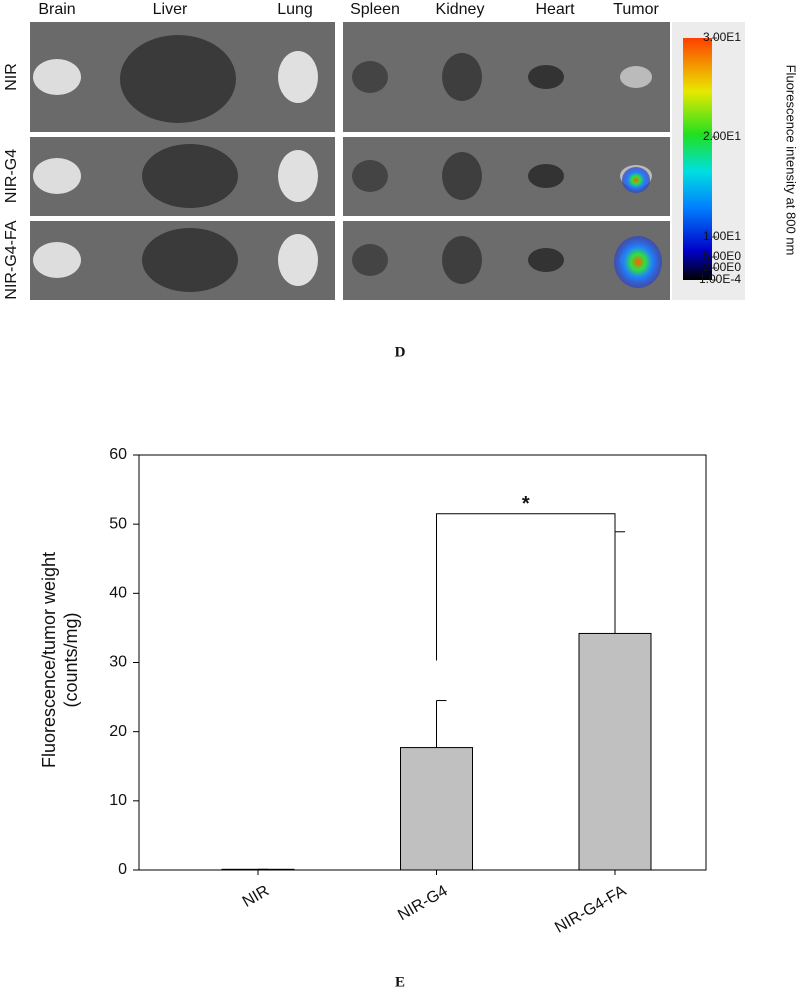  Describe the element at coordinates (526, 504) in the screenshot. I see `significance-label: *` at that location.